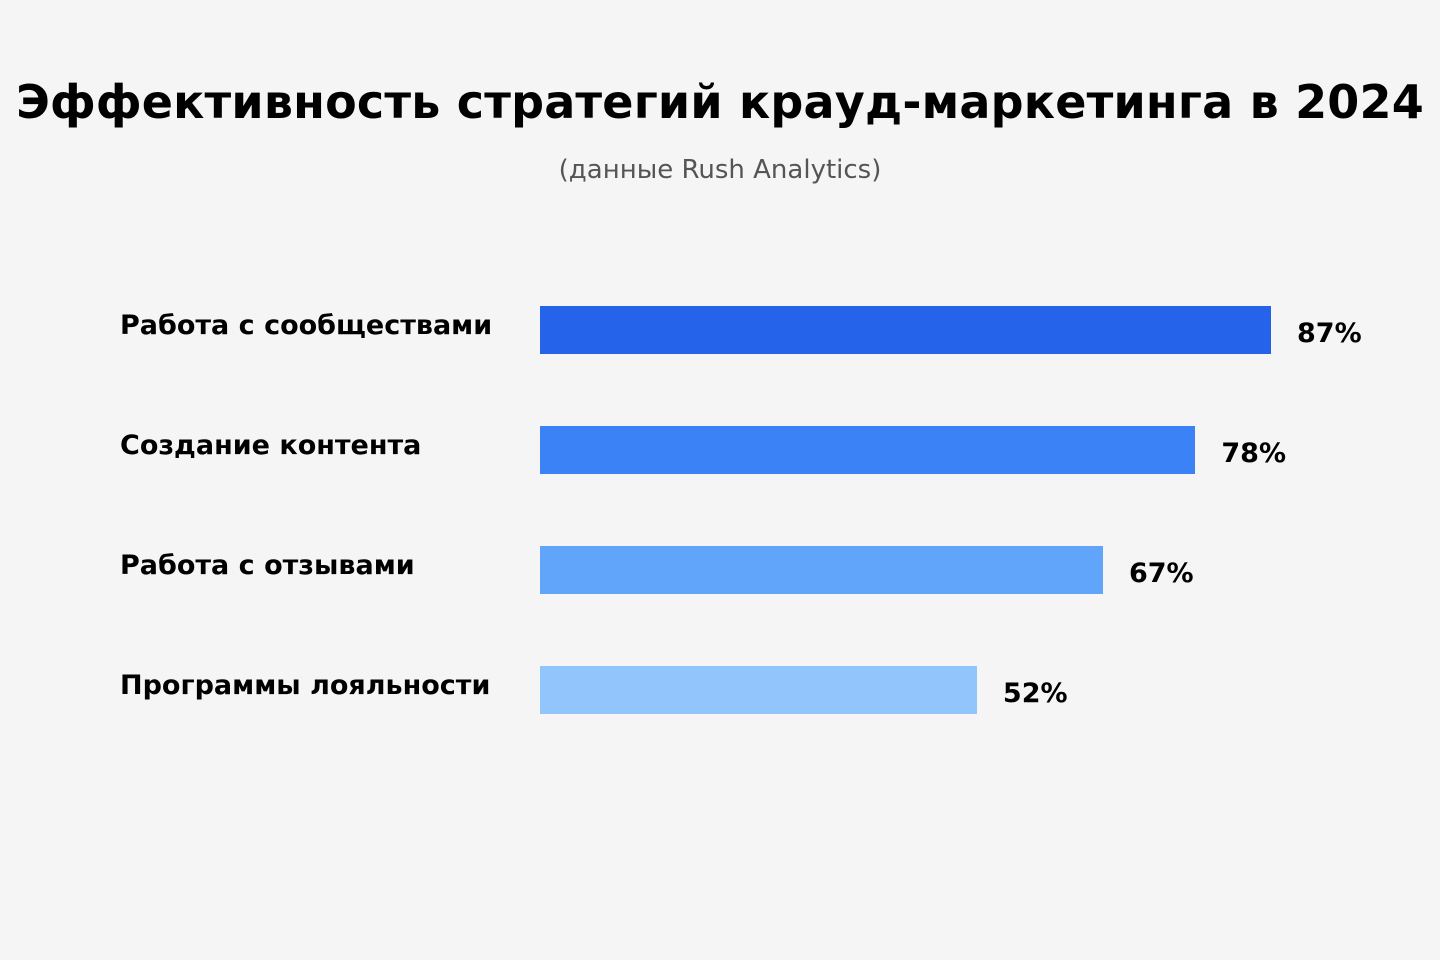 Image resolution: width=1440 pixels, height=960 pixels. I want to click on value-label: 78%, so click(1254, 453).